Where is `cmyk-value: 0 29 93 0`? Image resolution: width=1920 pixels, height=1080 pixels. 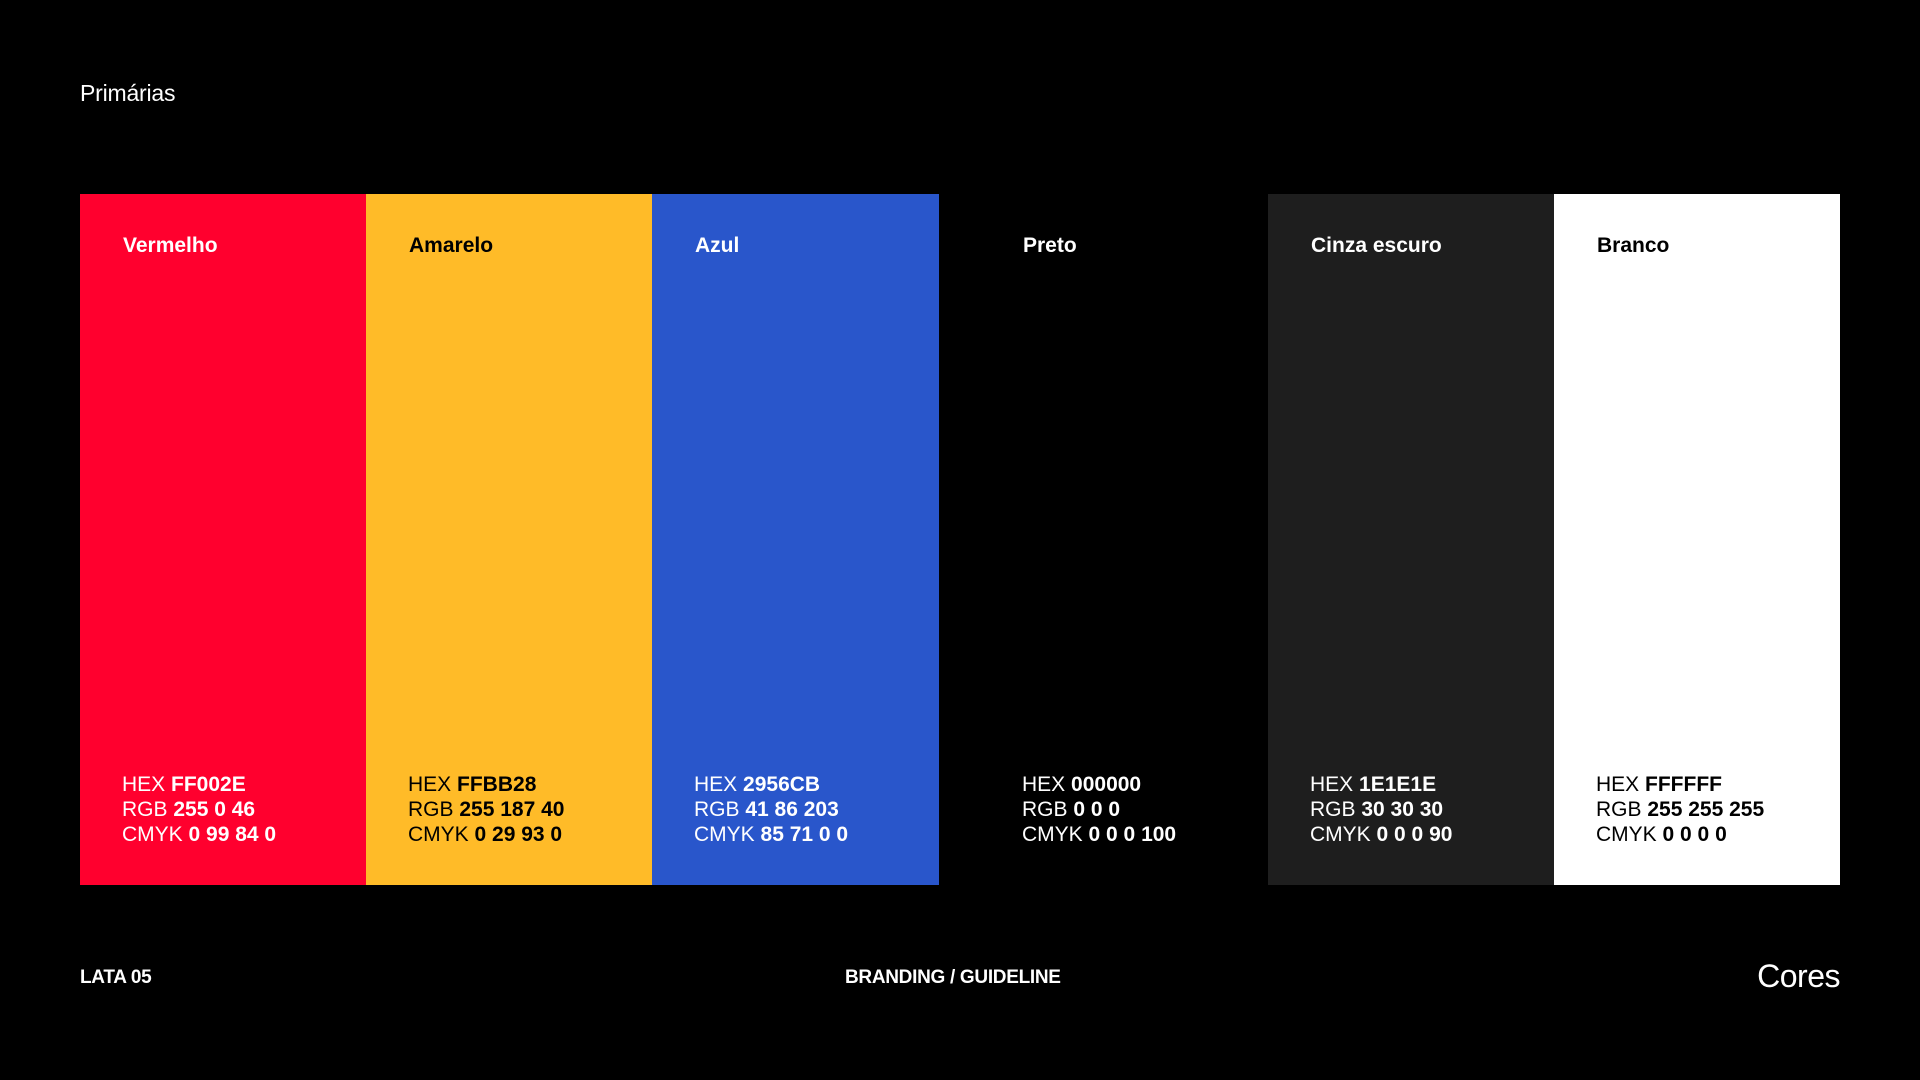 cmyk-value: 0 29 93 0 is located at coordinates (519, 834).